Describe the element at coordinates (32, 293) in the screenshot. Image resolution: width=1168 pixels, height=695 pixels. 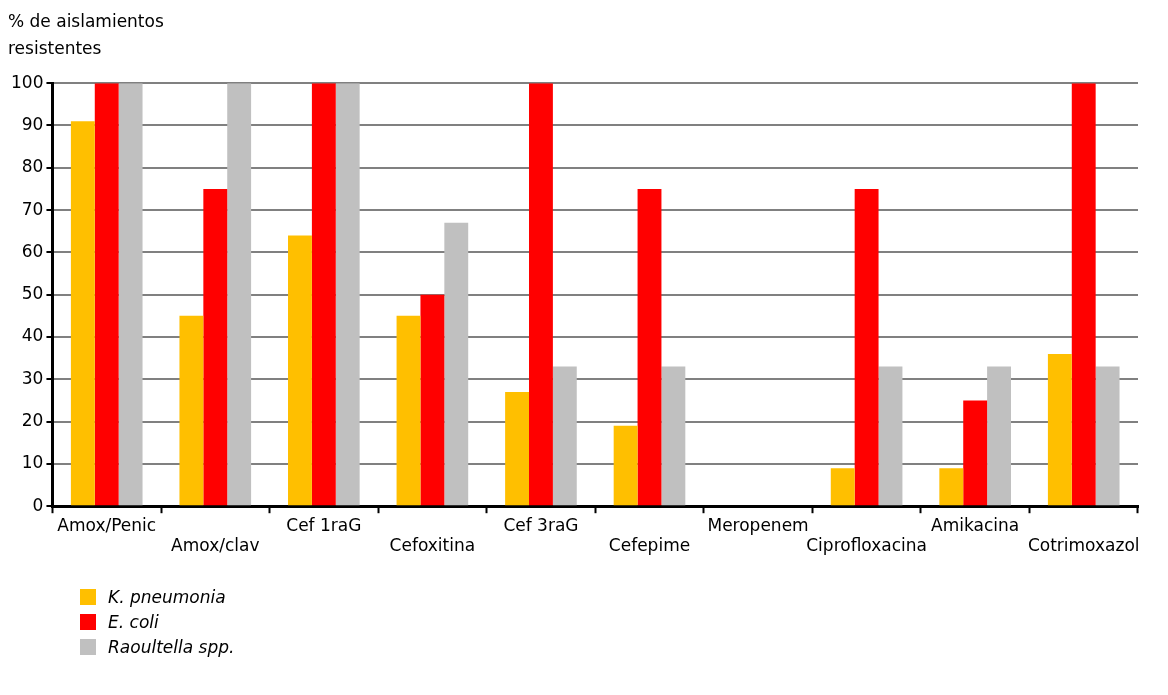
I see `y-tick-label: 50` at that location.